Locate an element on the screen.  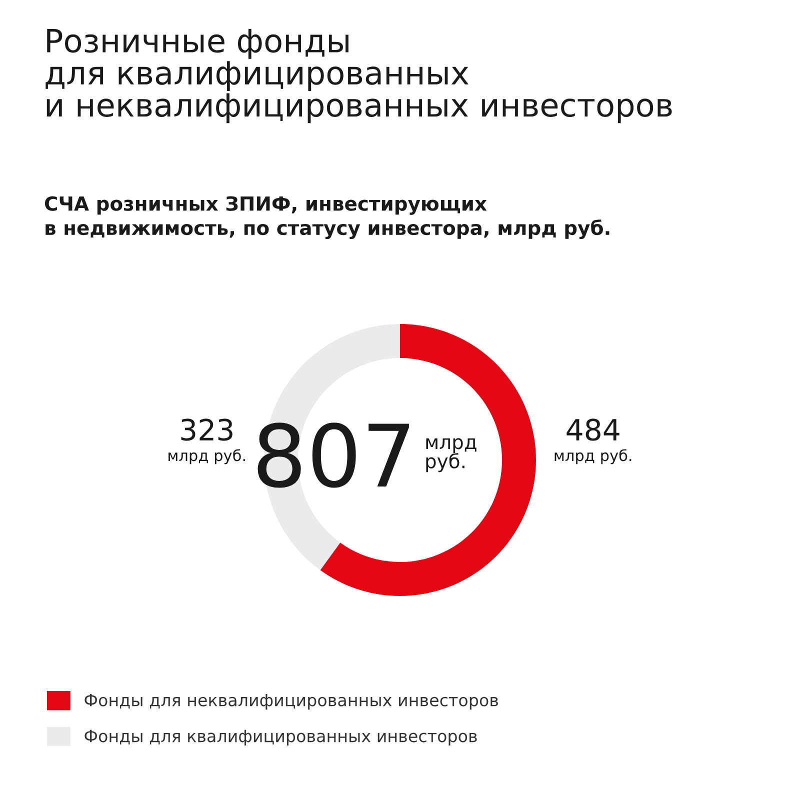
chart-subtitle: СЧА розничных ЗПИФ, инвестирующих в недвижимость, по статусу инвестора, млрд руб. is located at coordinates (327, 218).